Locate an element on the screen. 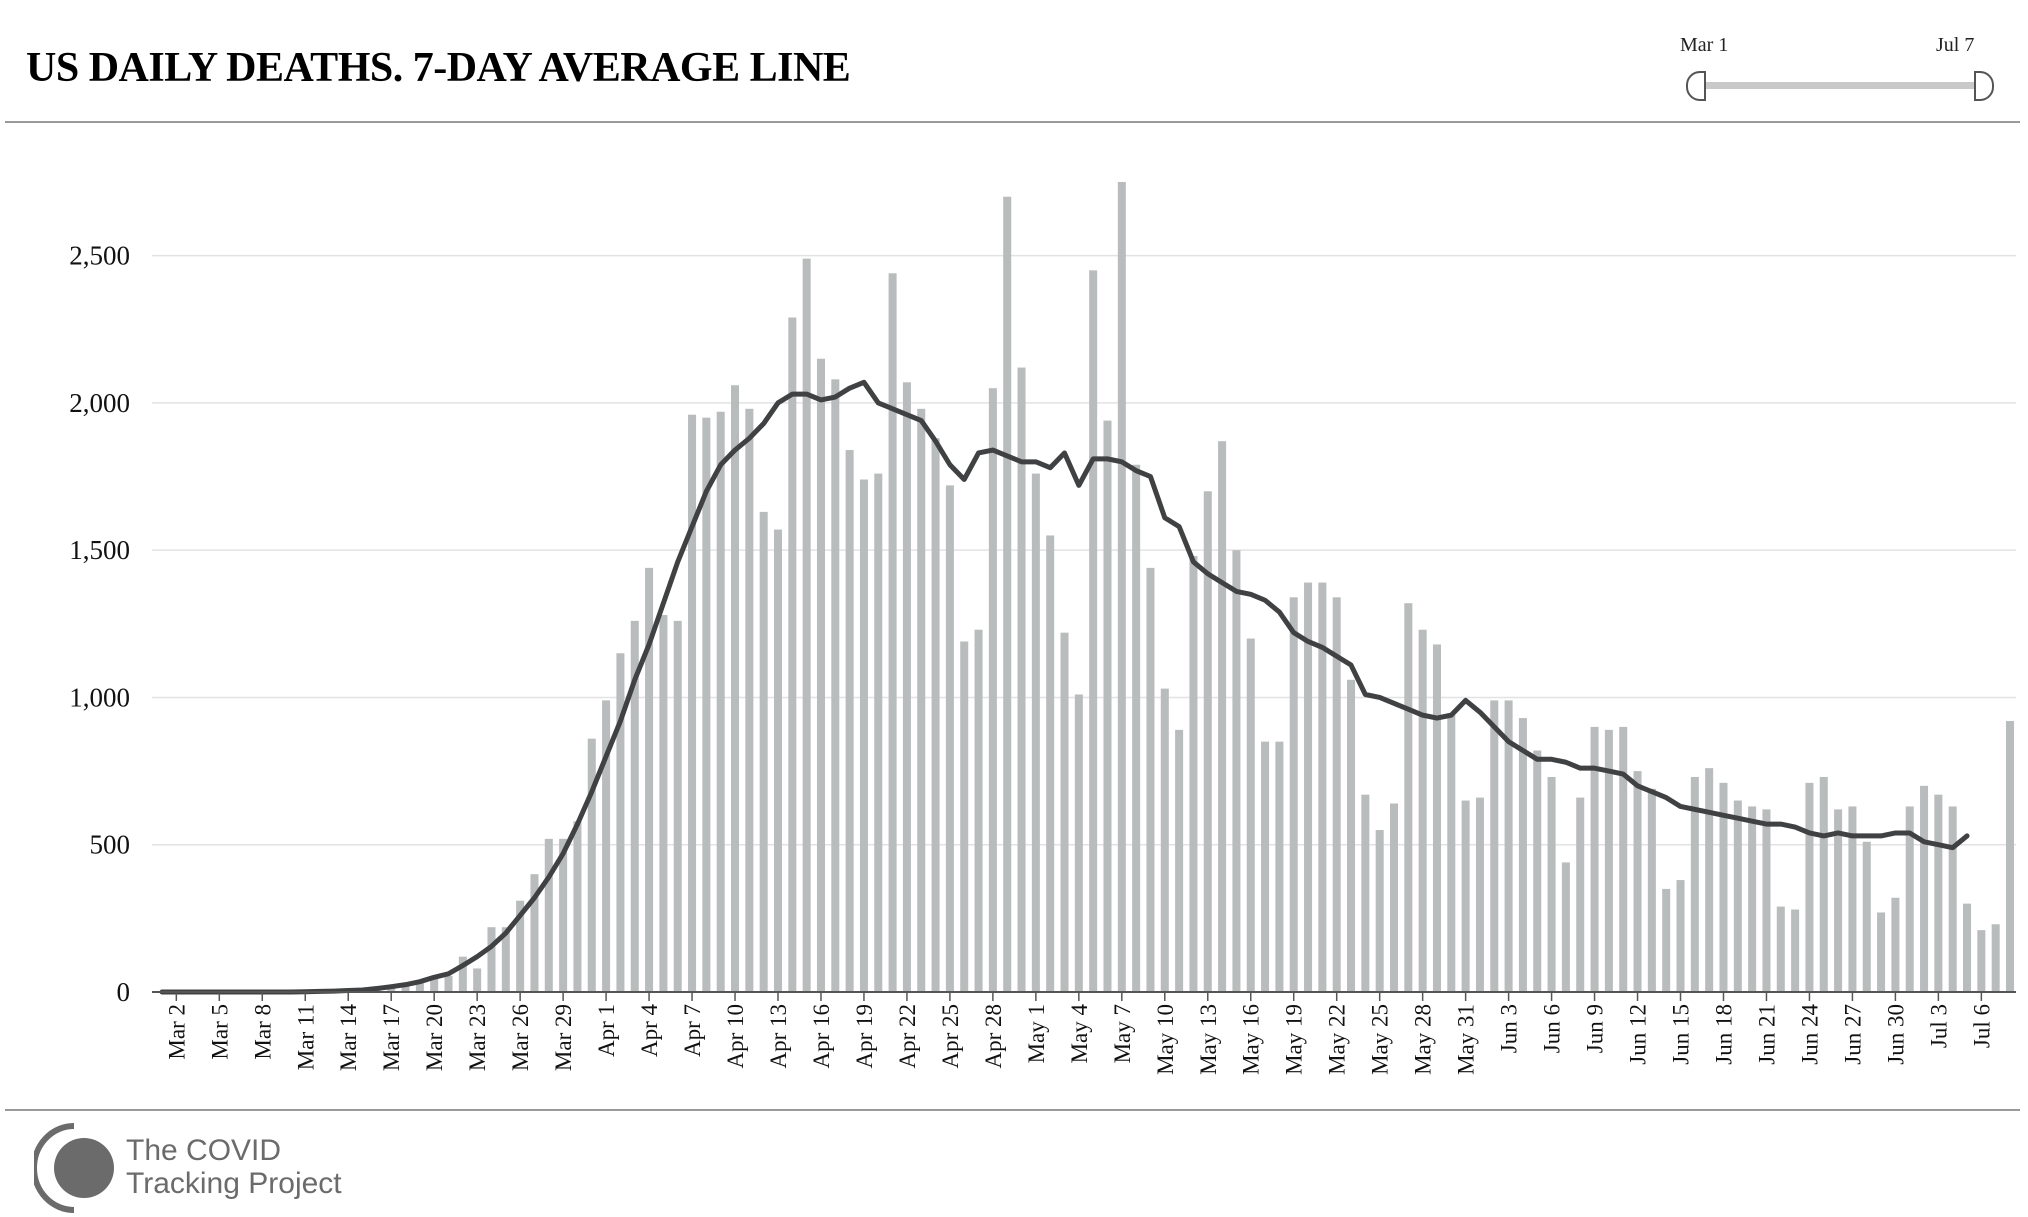  x-tick-label: Jul 6 is located at coordinates (1981, 1026).